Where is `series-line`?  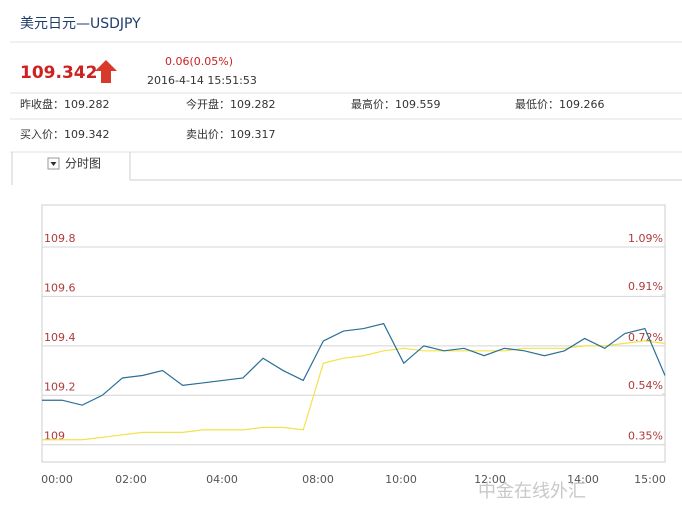
series-line is located at coordinates (354, 364).